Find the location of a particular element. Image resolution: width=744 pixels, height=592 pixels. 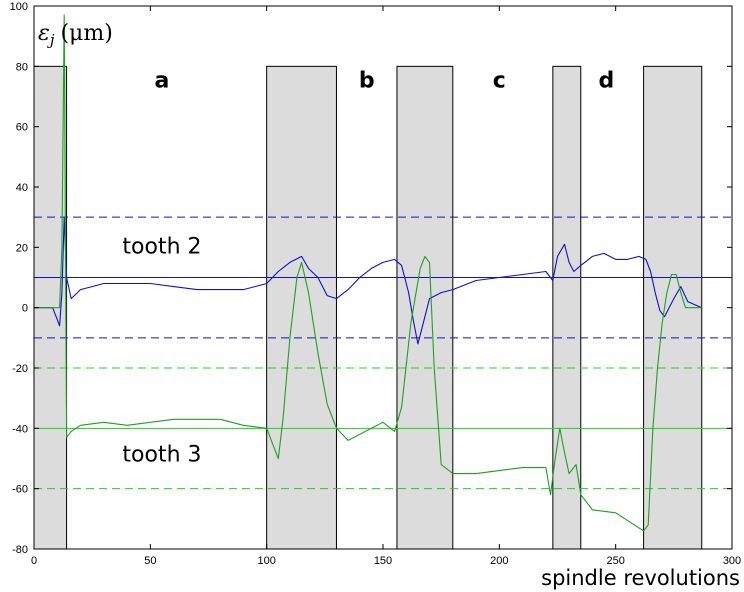

x-tick-label: 150 is located at coordinates (383, 561).